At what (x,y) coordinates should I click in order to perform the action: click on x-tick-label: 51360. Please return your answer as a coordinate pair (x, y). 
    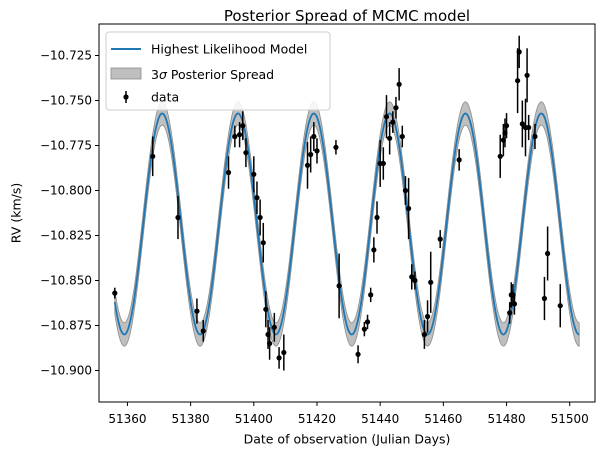
    Looking at the image, I should click on (127, 419).